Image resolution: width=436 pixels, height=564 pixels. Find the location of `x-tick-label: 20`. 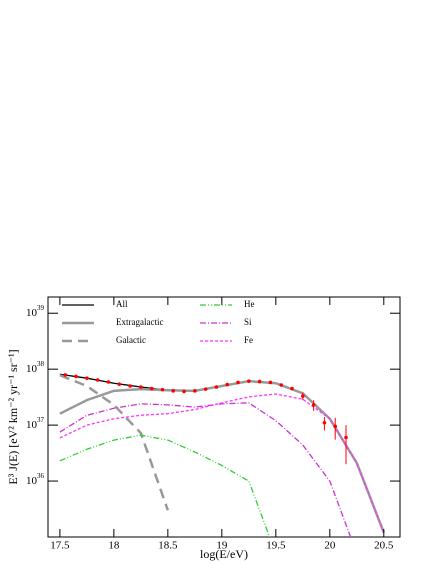

x-tick-label: 20 is located at coordinates (330, 546).